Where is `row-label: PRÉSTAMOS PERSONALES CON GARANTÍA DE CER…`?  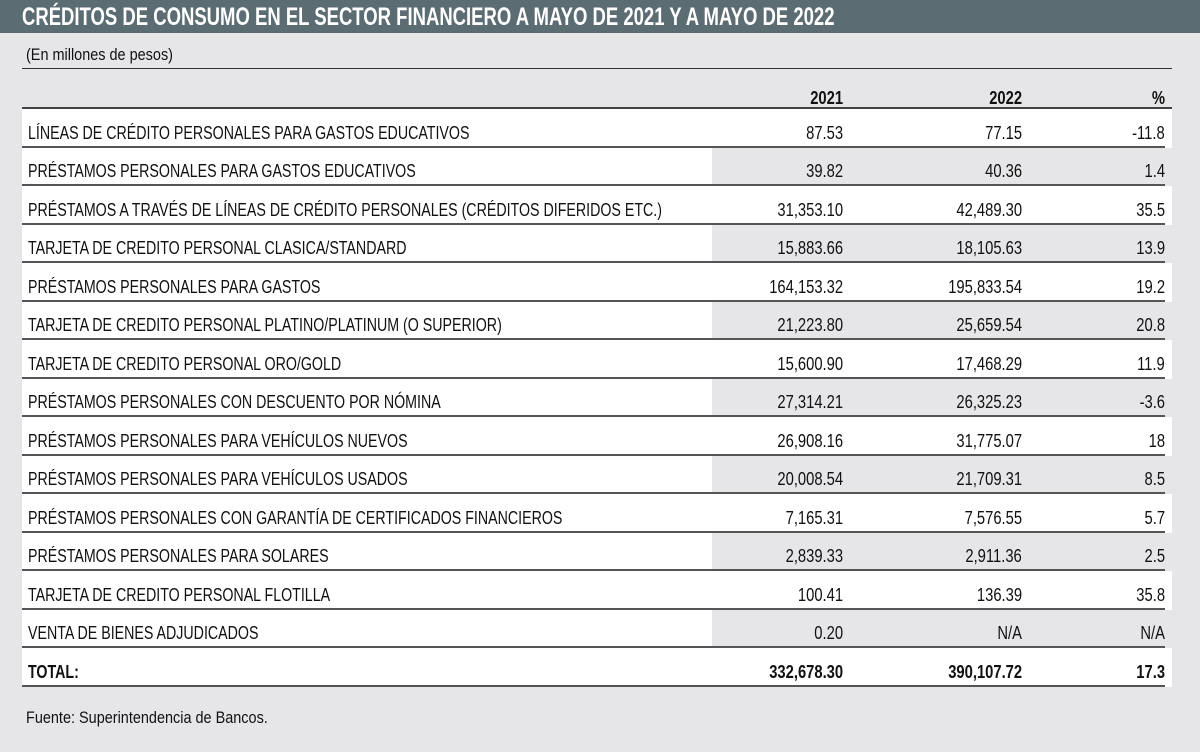
row-label: PRÉSTAMOS PERSONALES CON GARANTÍA DE CER… is located at coordinates (295, 517).